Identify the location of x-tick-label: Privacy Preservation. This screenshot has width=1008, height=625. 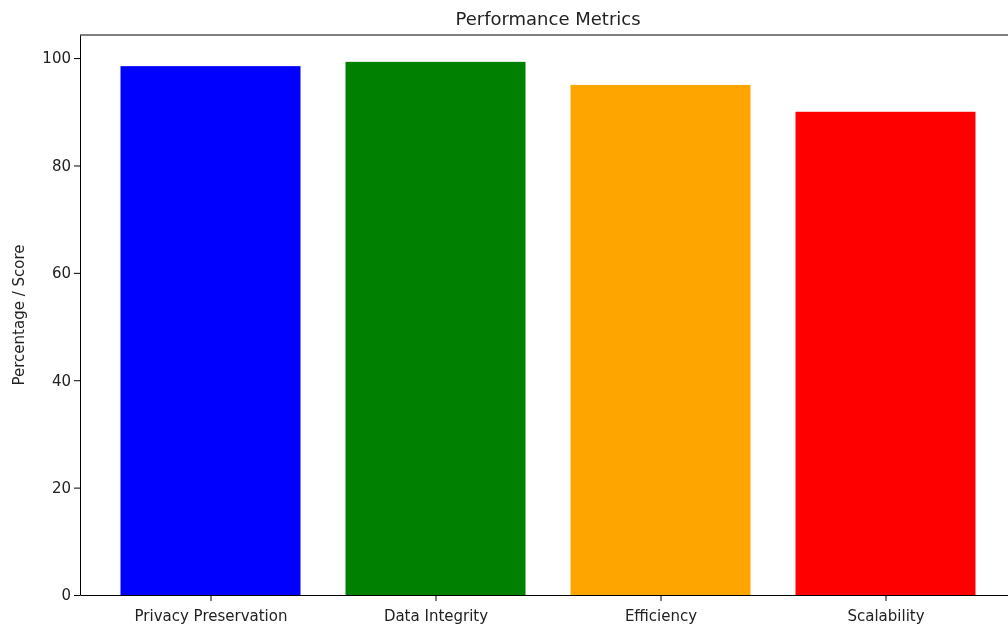
(211, 615).